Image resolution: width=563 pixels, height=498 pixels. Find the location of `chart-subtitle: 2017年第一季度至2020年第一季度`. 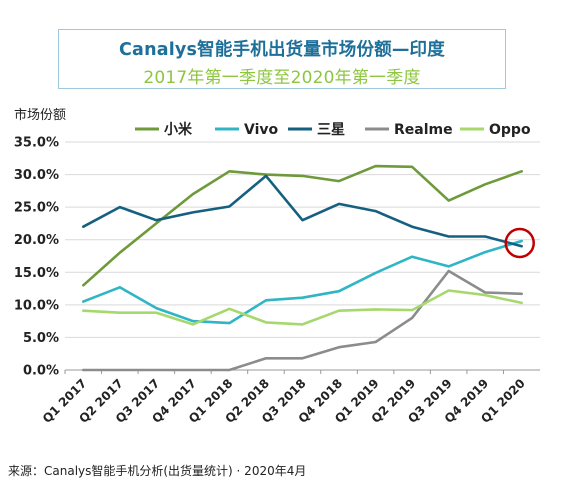

chart-subtitle: 2017年第一季度至2020年第一季度 is located at coordinates (282, 78).